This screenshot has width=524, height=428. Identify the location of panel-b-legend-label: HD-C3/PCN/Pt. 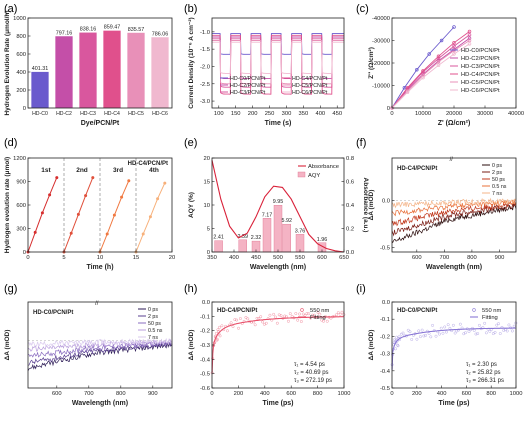
(248, 93).